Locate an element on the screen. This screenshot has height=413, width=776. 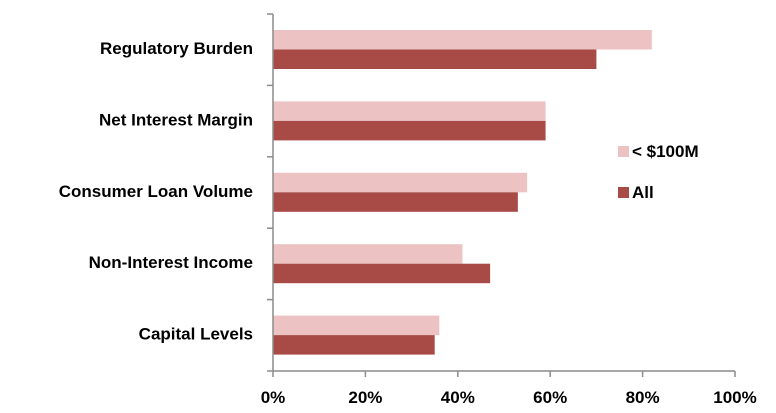
bar-100m-capital-levels is located at coordinates (356, 325).